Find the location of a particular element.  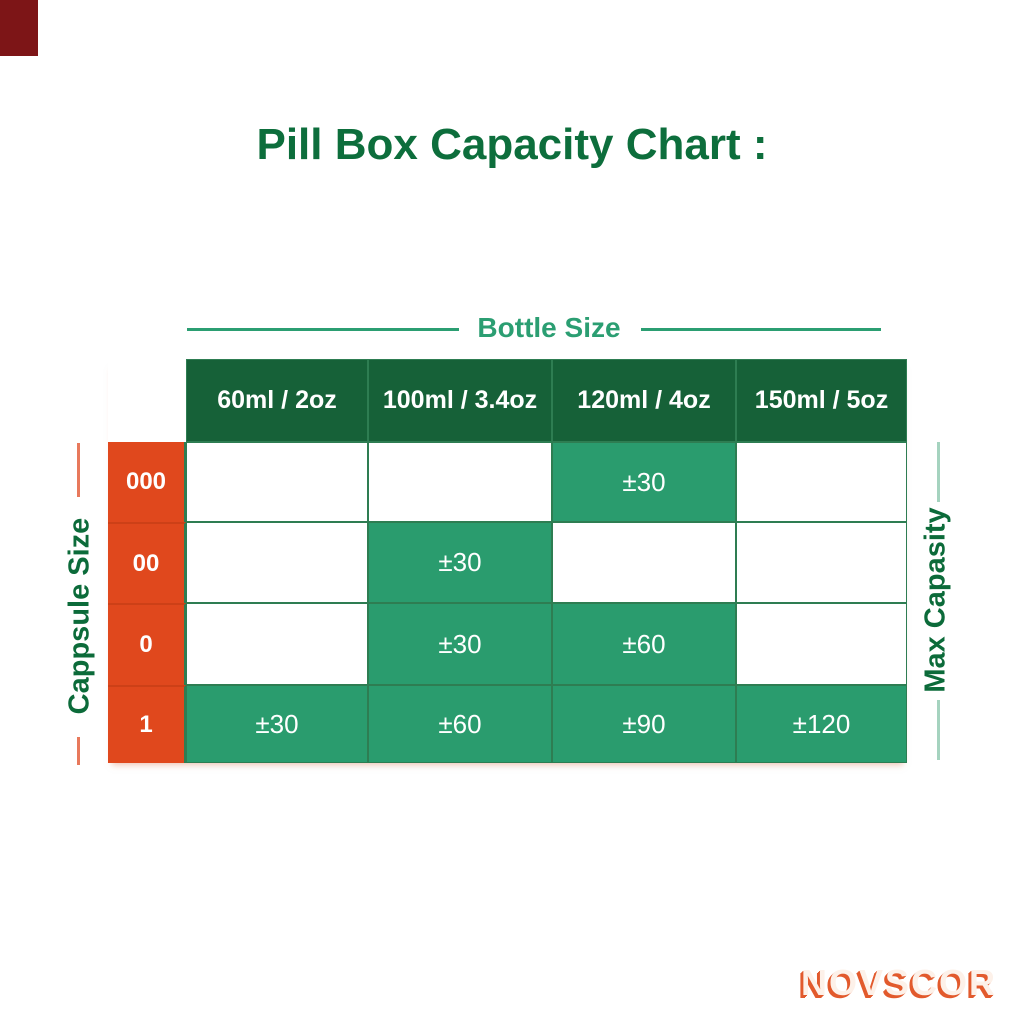

capsule-size-bottom-line is located at coordinates (78, 751).